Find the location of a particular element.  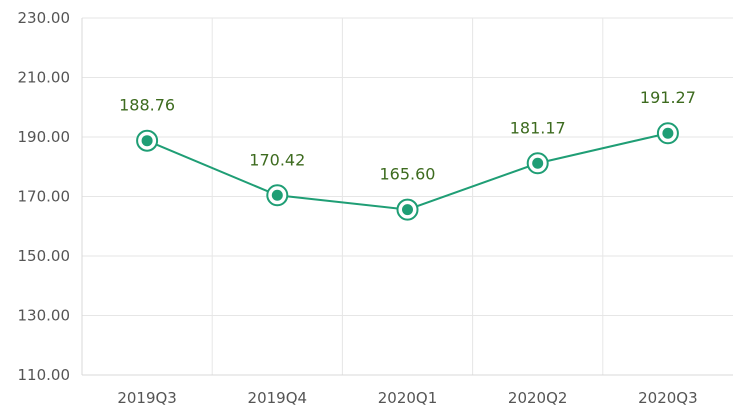

y-tick-label: 150.00 is located at coordinates (44, 256).